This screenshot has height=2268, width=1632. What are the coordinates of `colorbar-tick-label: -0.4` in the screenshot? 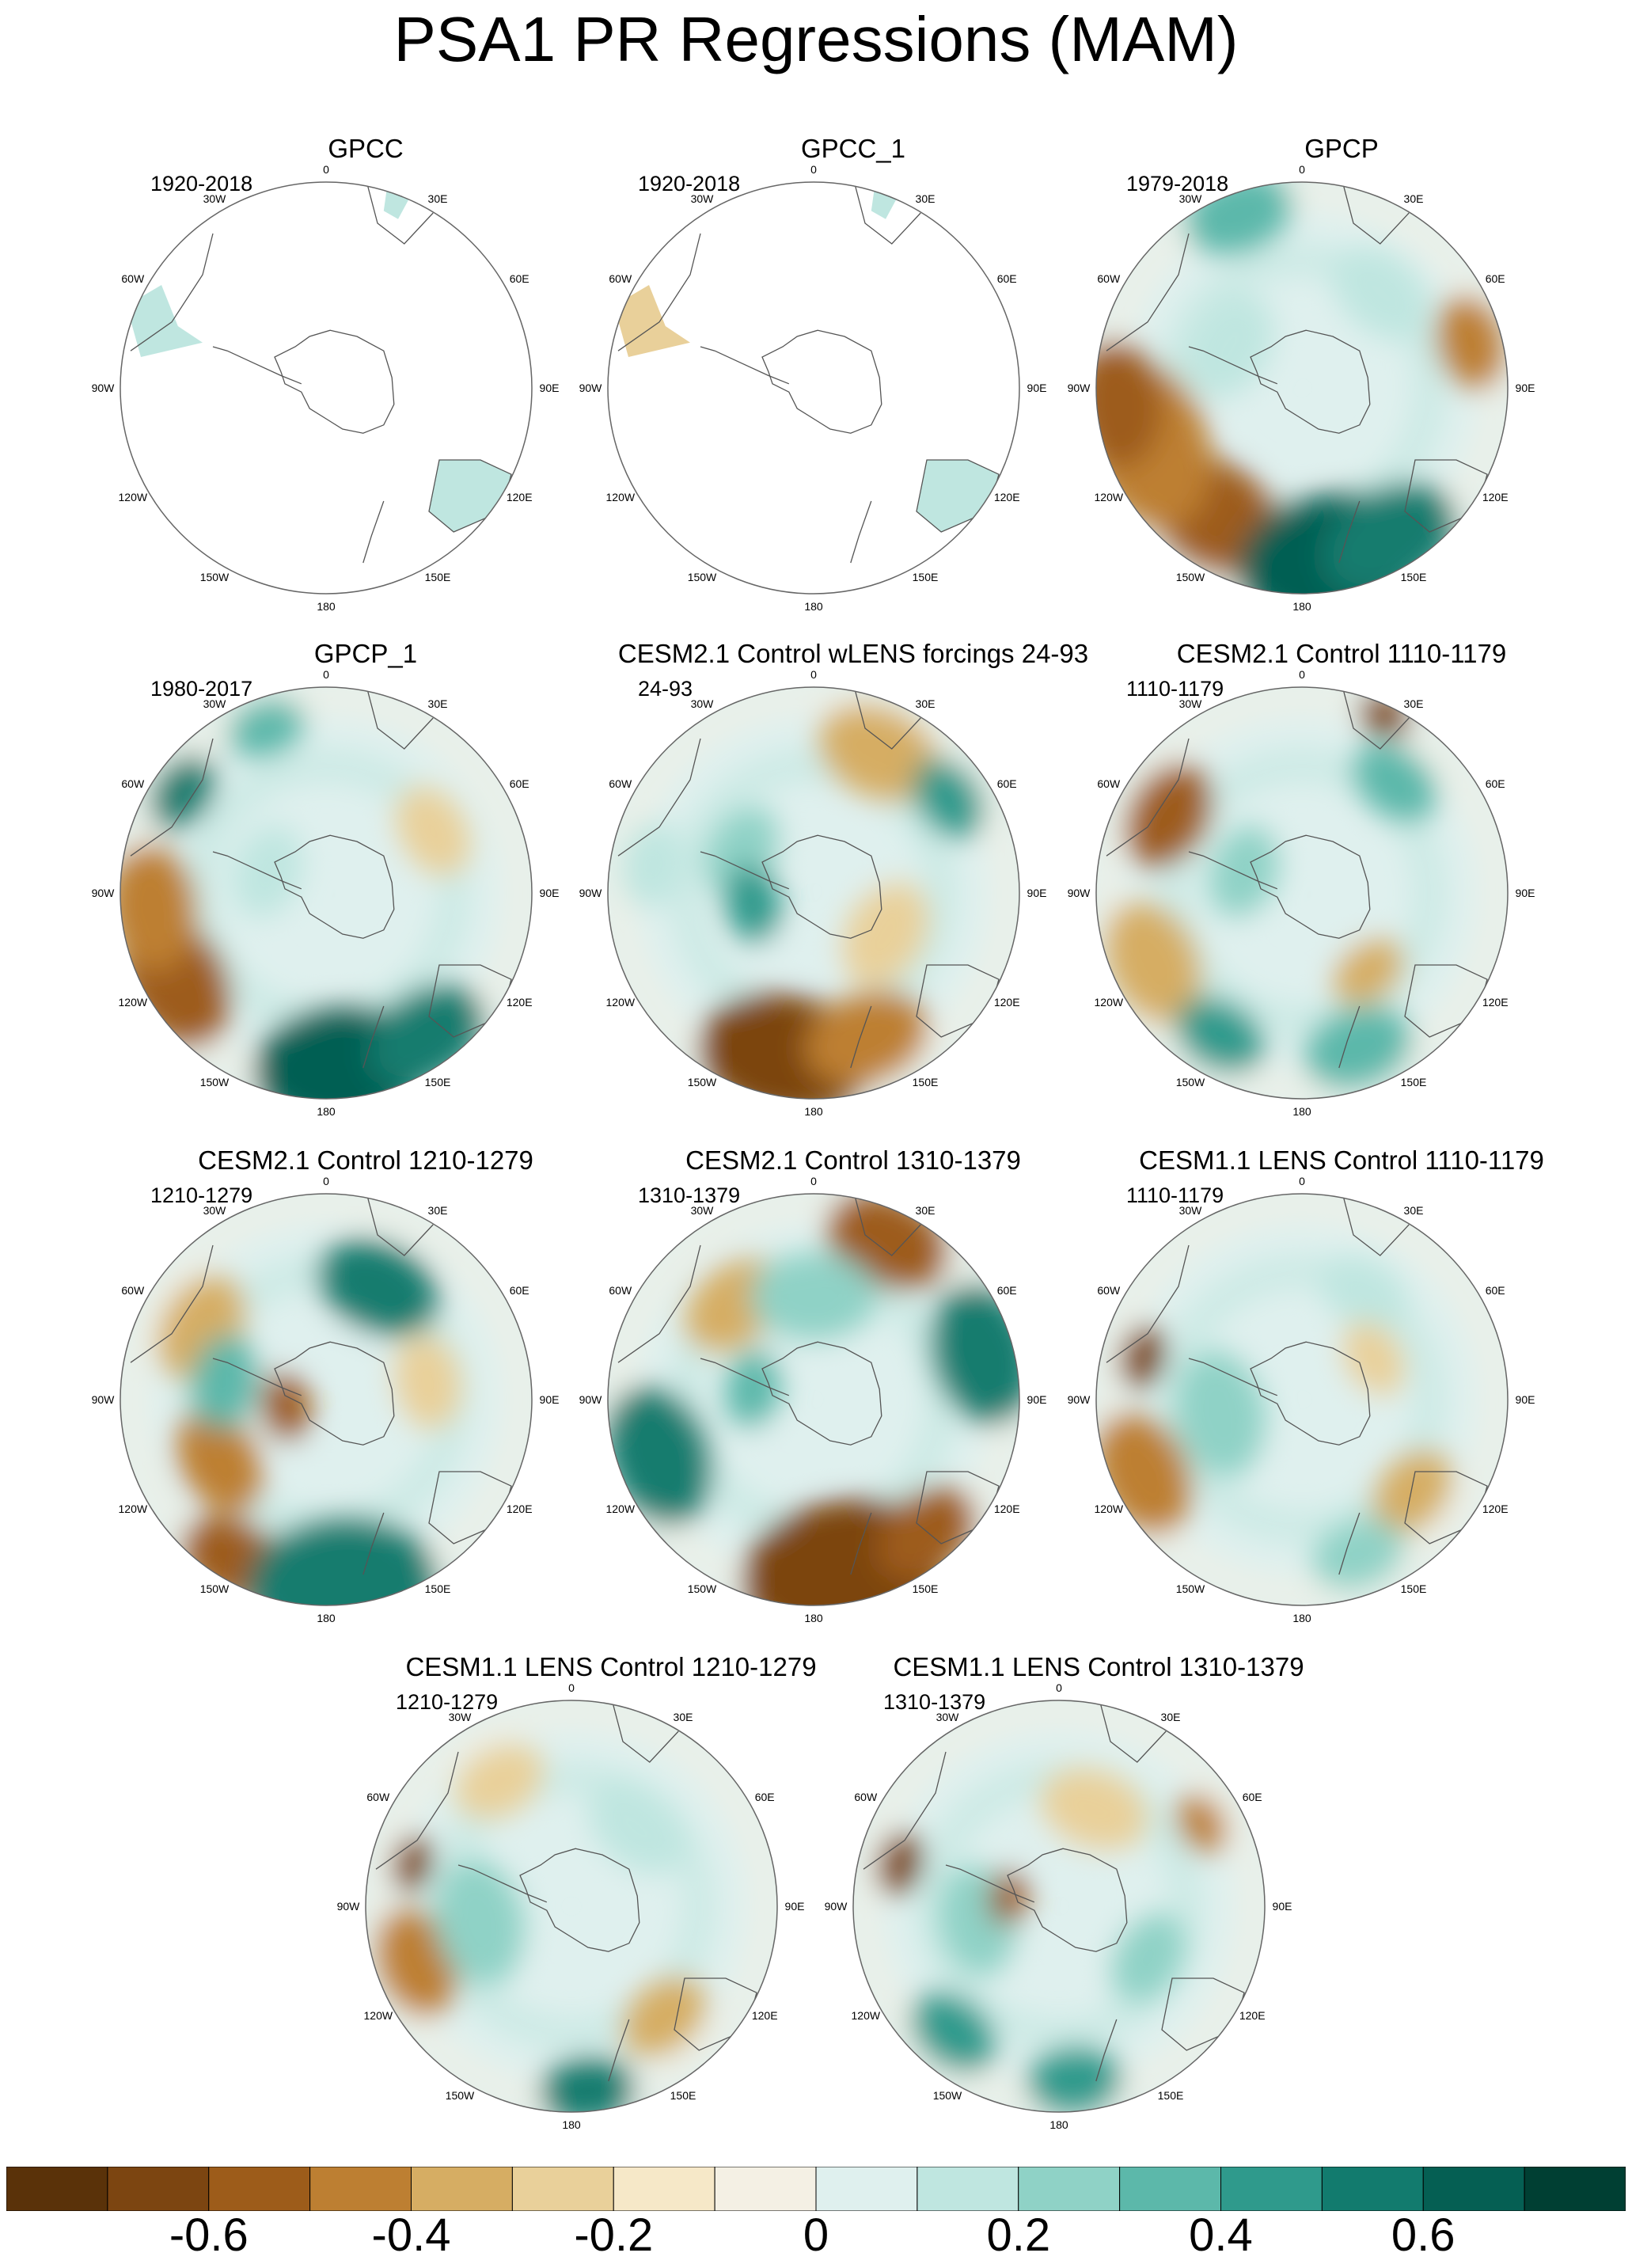 It's located at (411, 2235).